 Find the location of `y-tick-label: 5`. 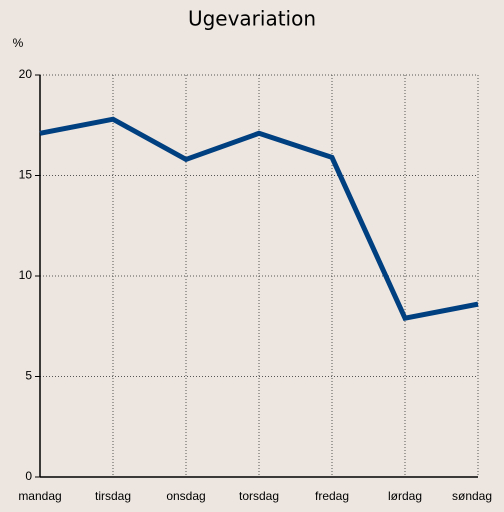

y-tick-label: 5 is located at coordinates (28, 376).